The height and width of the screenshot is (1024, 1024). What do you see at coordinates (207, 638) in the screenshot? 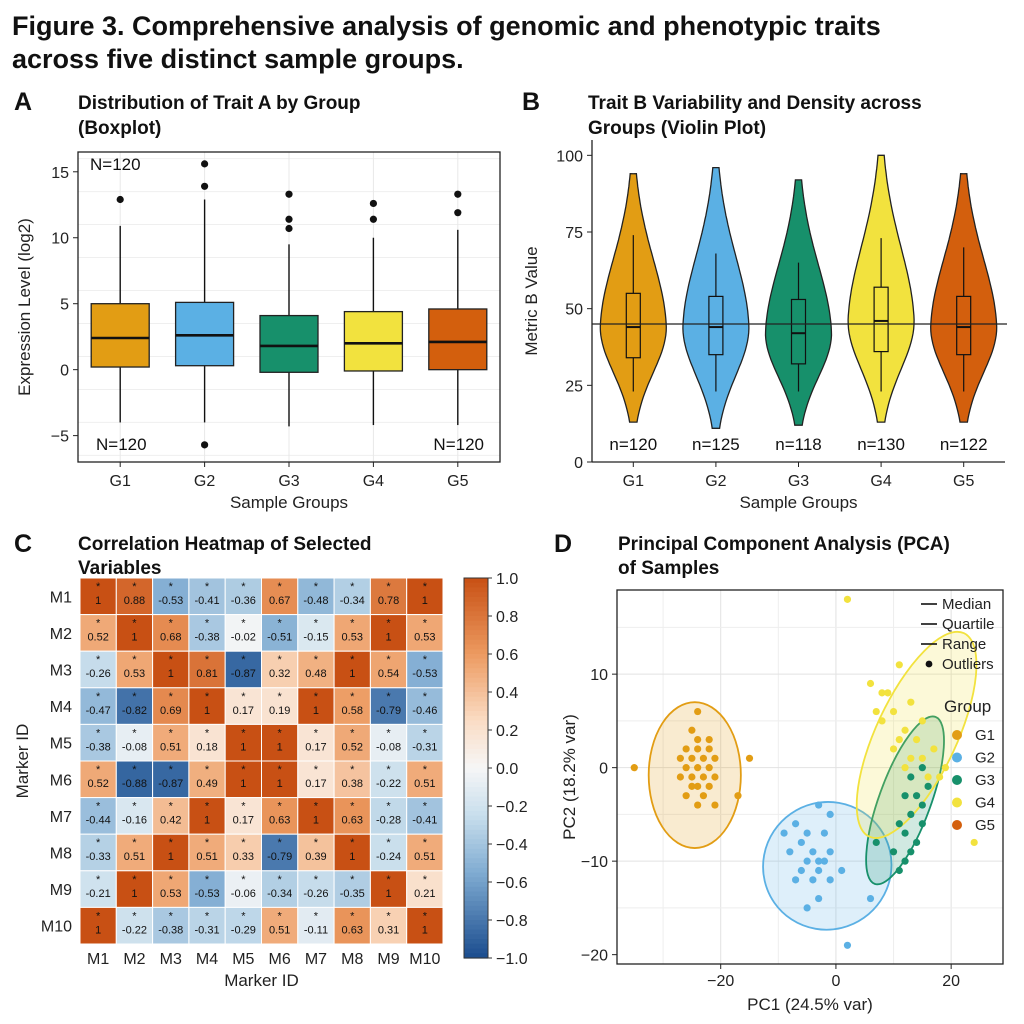
I see `cell-value: -0.38` at bounding box center [207, 638].